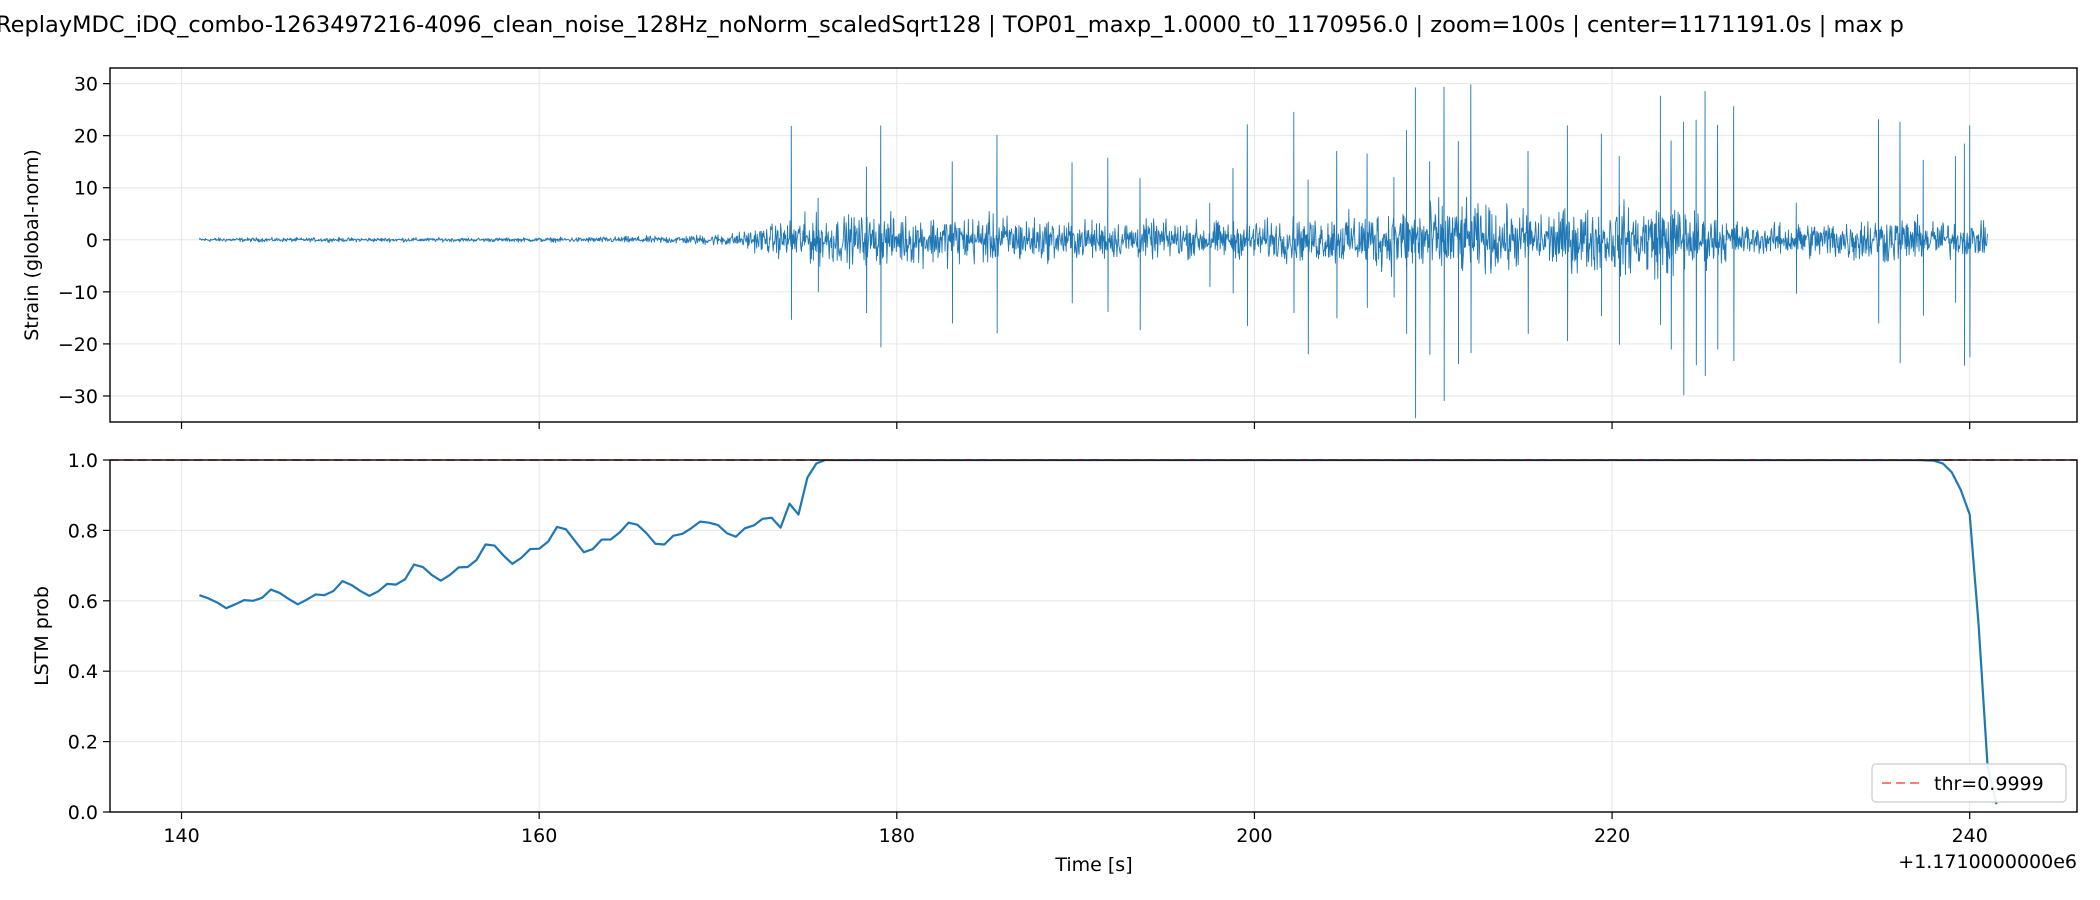 This screenshot has height=900, width=2100. Describe the element at coordinates (1075, 829) in the screenshot. I see `lstm-xticks: 140 160 180 200 220 240` at that location.